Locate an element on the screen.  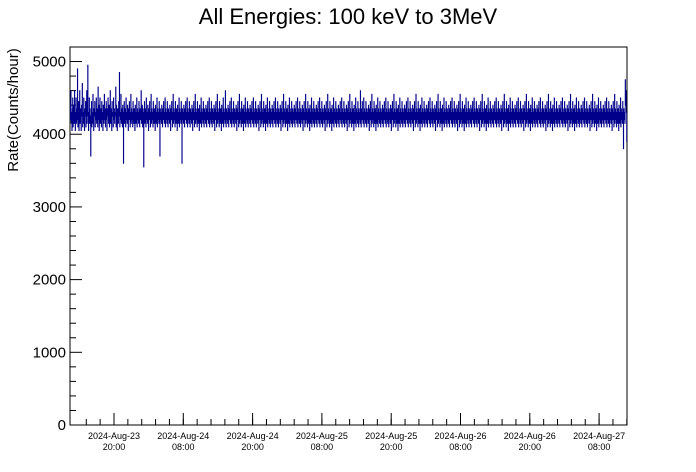
x-tick-date: 2024-Aug-27 is located at coordinates (599, 436).